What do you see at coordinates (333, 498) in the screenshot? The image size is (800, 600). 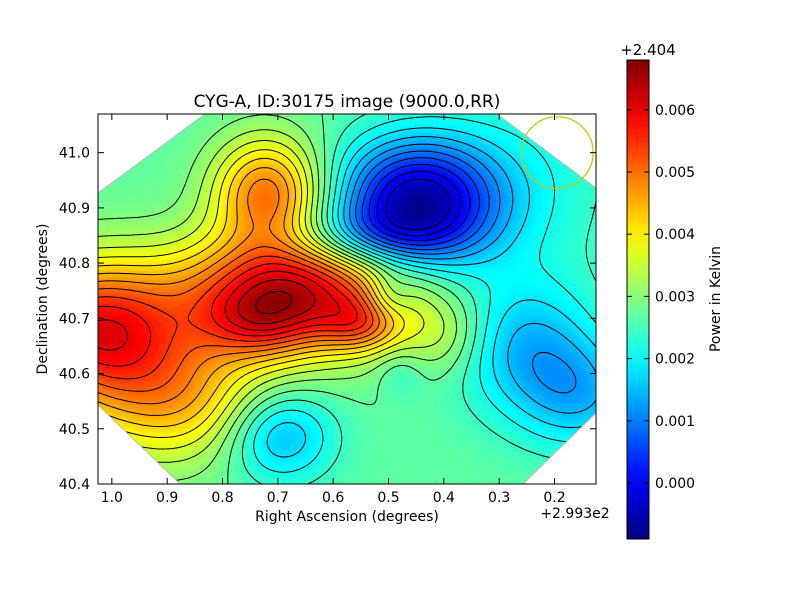 I see `x-tick-label: 0.6` at bounding box center [333, 498].